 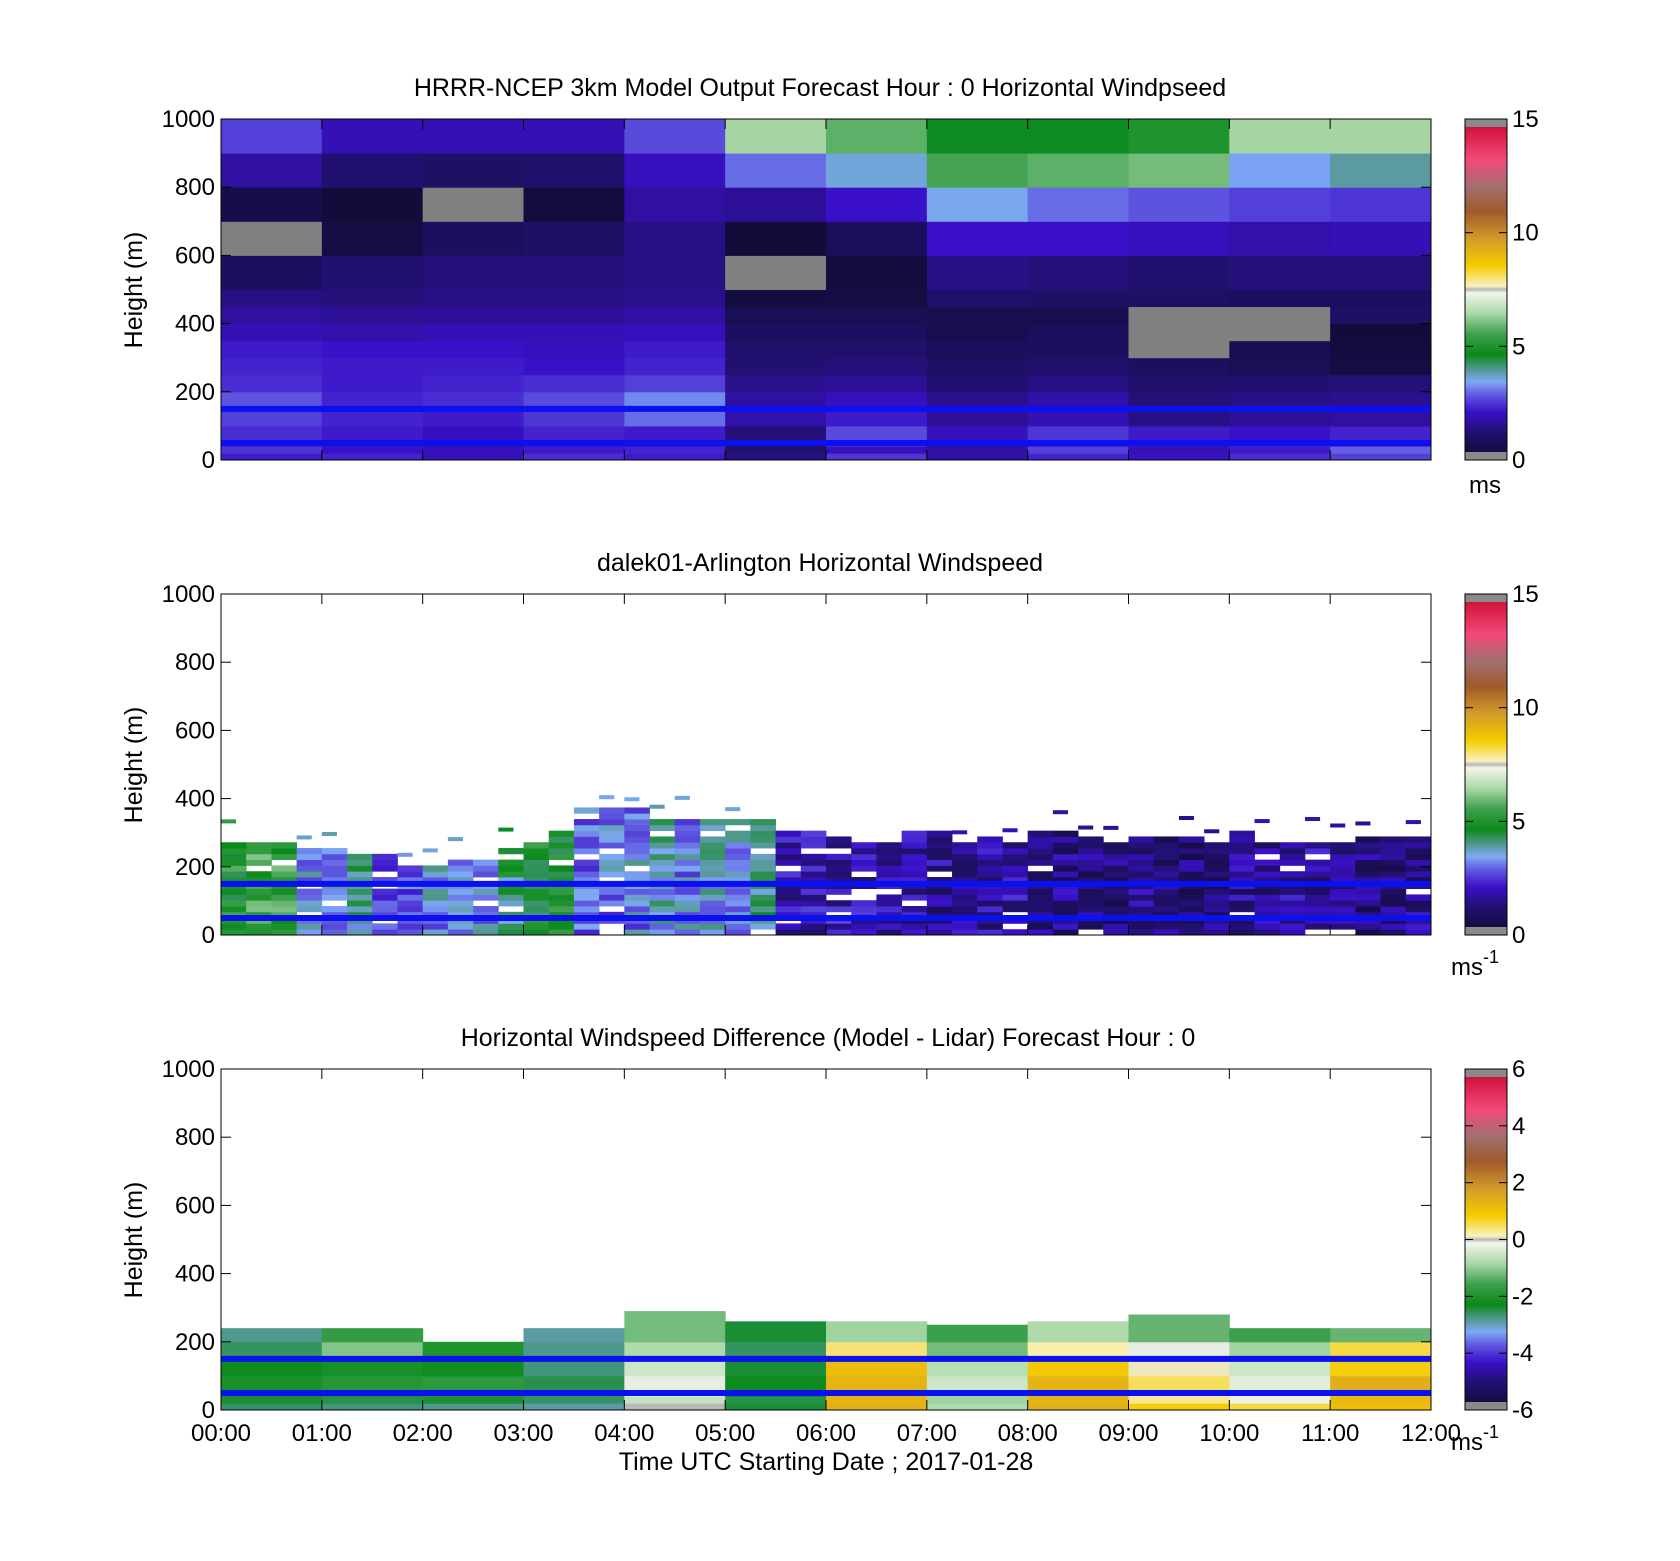 What do you see at coordinates (1485, 485) in the screenshot?
I see `panel1-colorbar-unit: ms` at bounding box center [1485, 485].